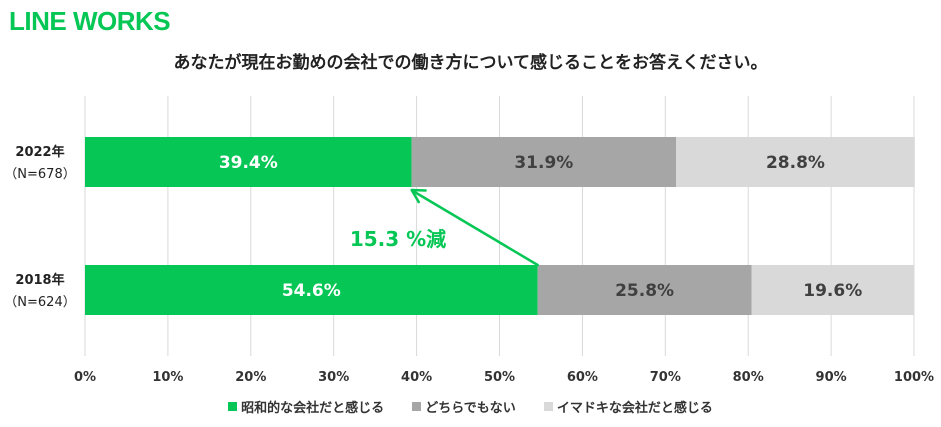 This screenshot has height=427, width=941. What do you see at coordinates (39, 174) in the screenshot?
I see `category-label-n: （N=678）` at bounding box center [39, 174].